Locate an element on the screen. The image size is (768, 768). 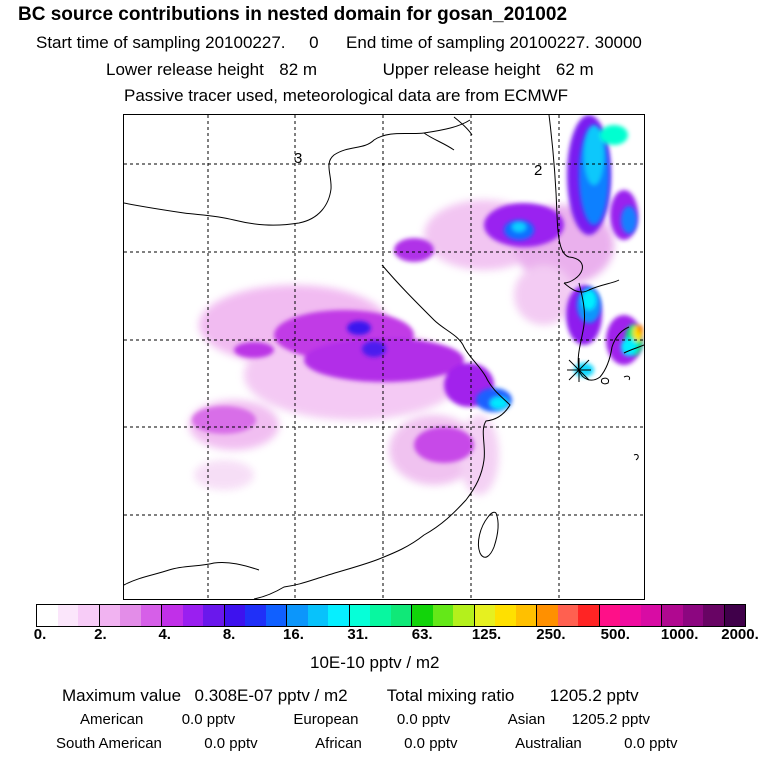
colorbar-tick-label: 16. is located at coordinates (293, 634).